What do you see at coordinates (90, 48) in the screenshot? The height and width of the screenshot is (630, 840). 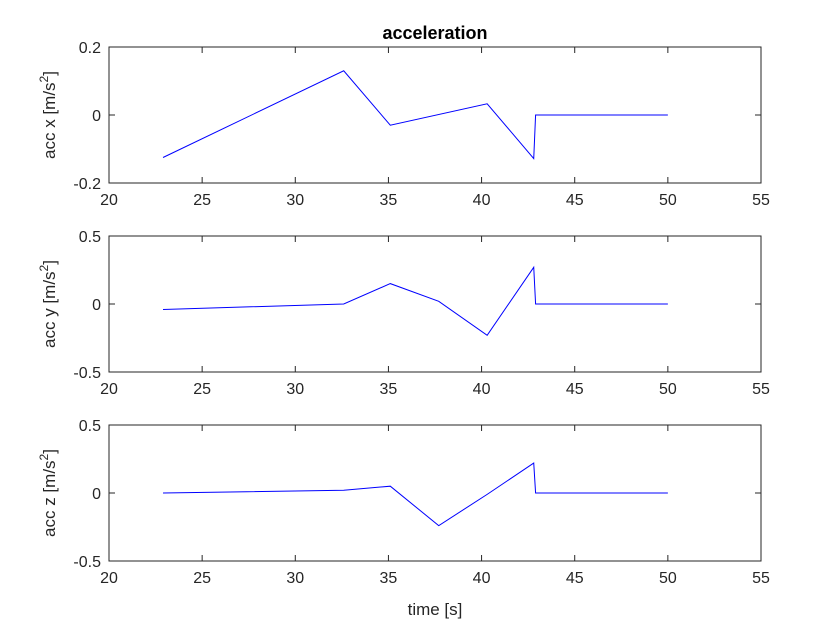 I see `y-tick-label: 0.2` at bounding box center [90, 48].